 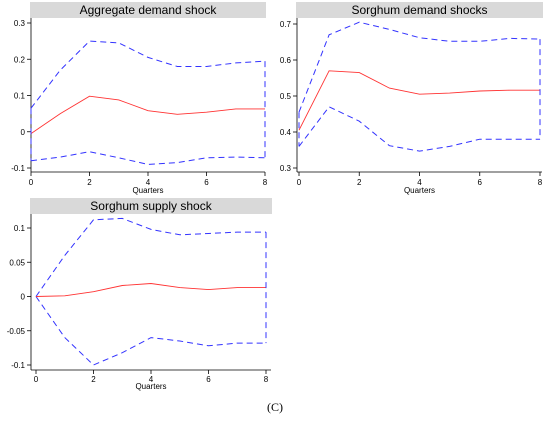 I want to click on y-tick-label: 0.05, so click(x=17, y=262).